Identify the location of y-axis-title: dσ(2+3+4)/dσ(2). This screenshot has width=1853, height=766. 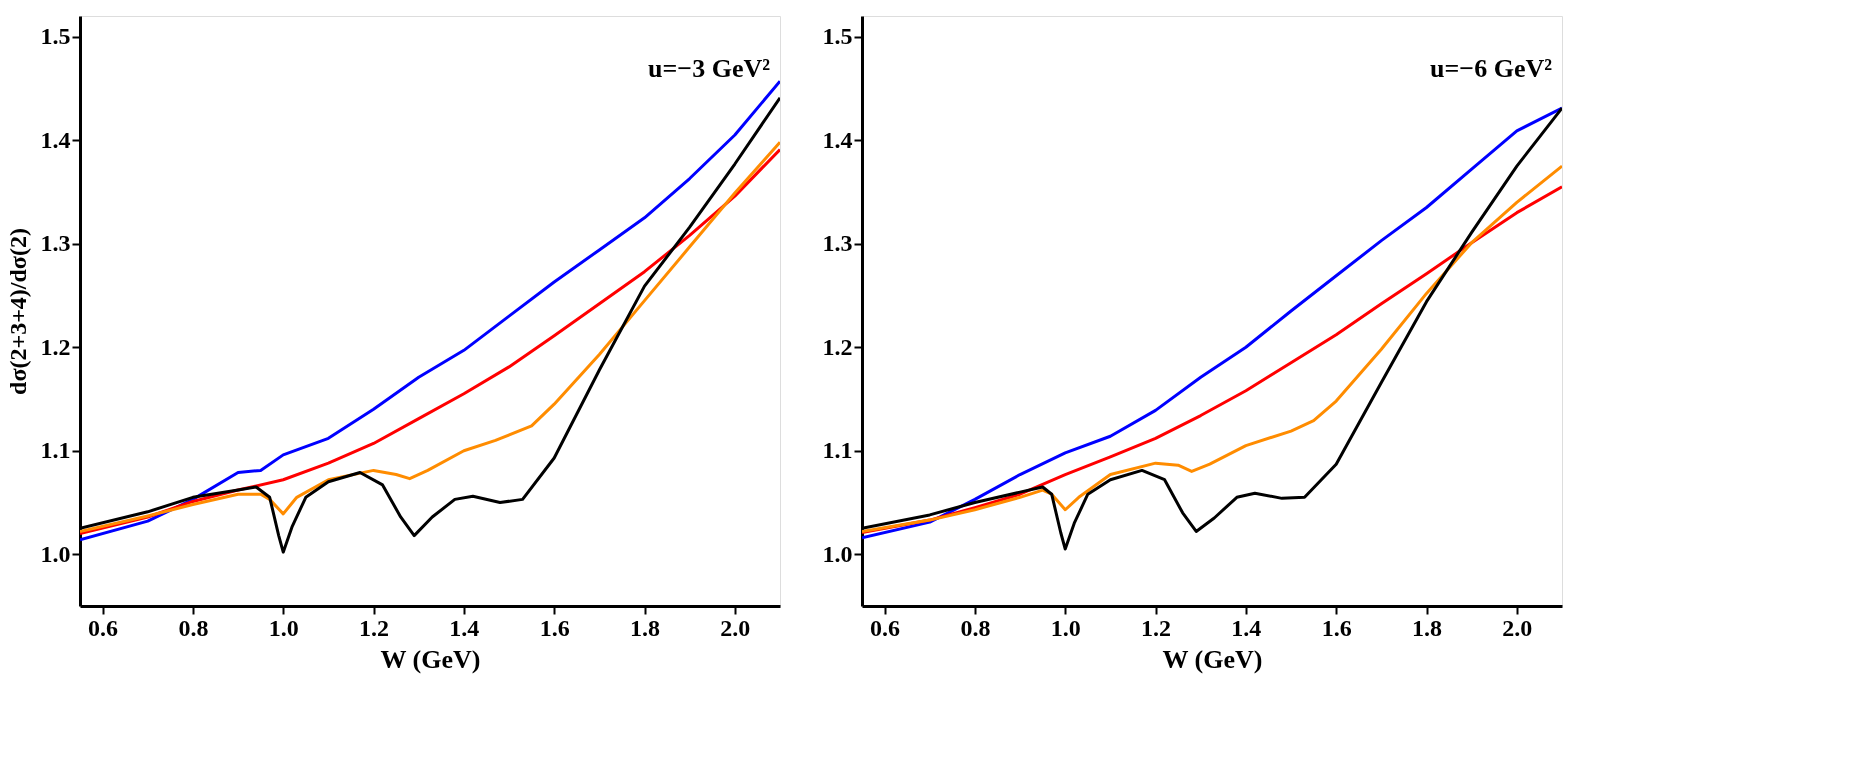
(17, 311).